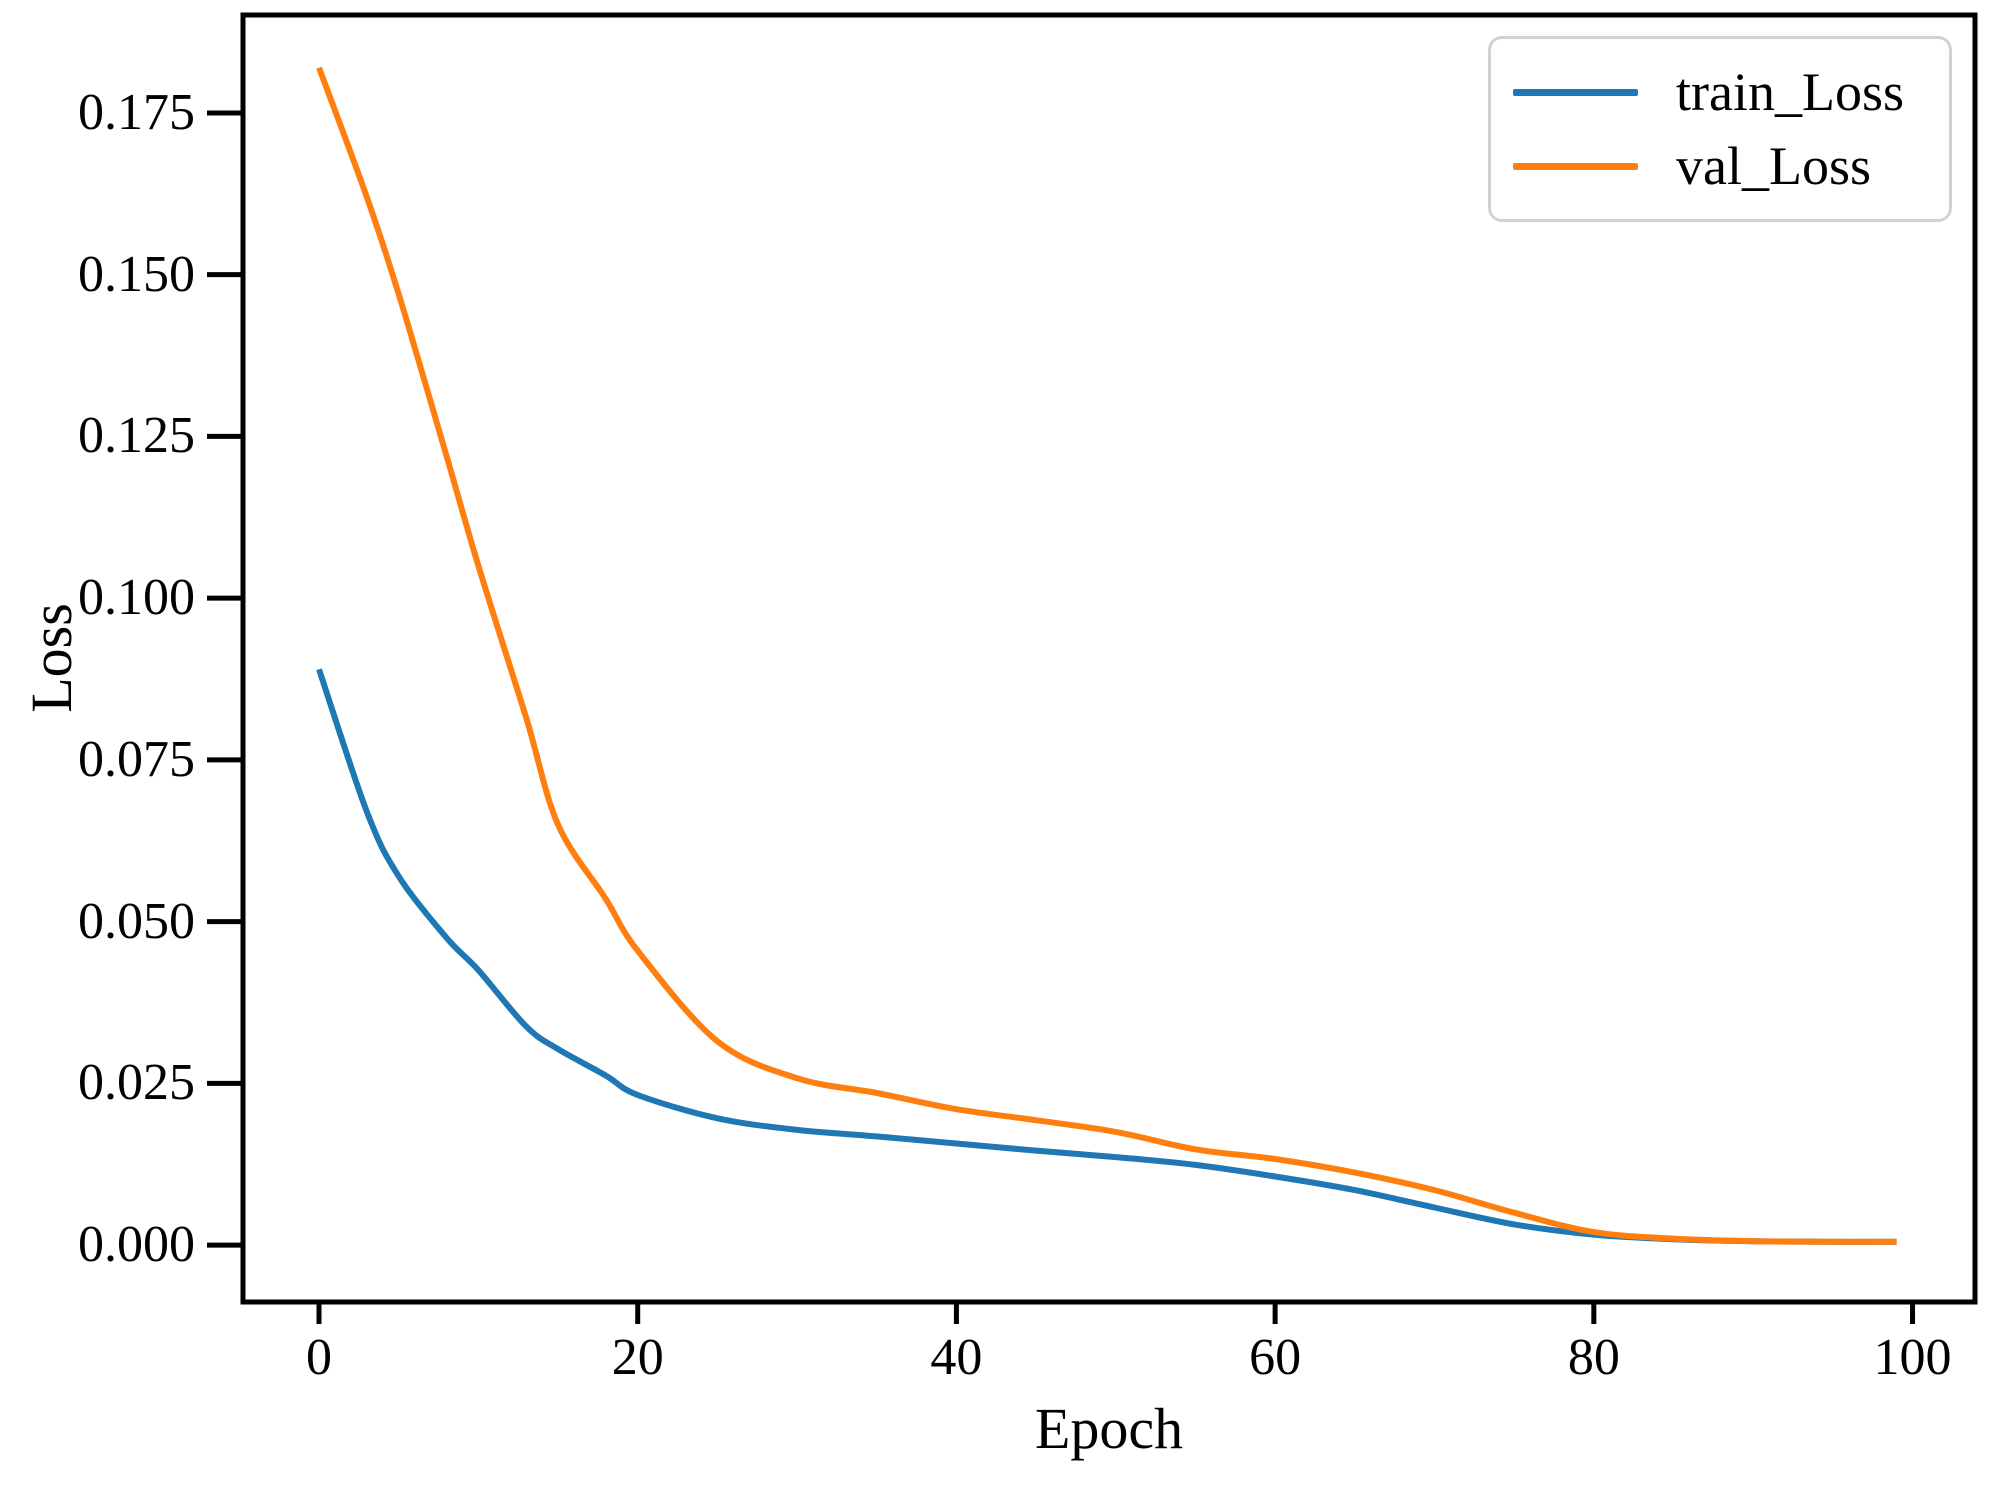 The width and height of the screenshot is (2000, 1485). I want to click on x-tick-label-40: 40, so click(956, 1357).